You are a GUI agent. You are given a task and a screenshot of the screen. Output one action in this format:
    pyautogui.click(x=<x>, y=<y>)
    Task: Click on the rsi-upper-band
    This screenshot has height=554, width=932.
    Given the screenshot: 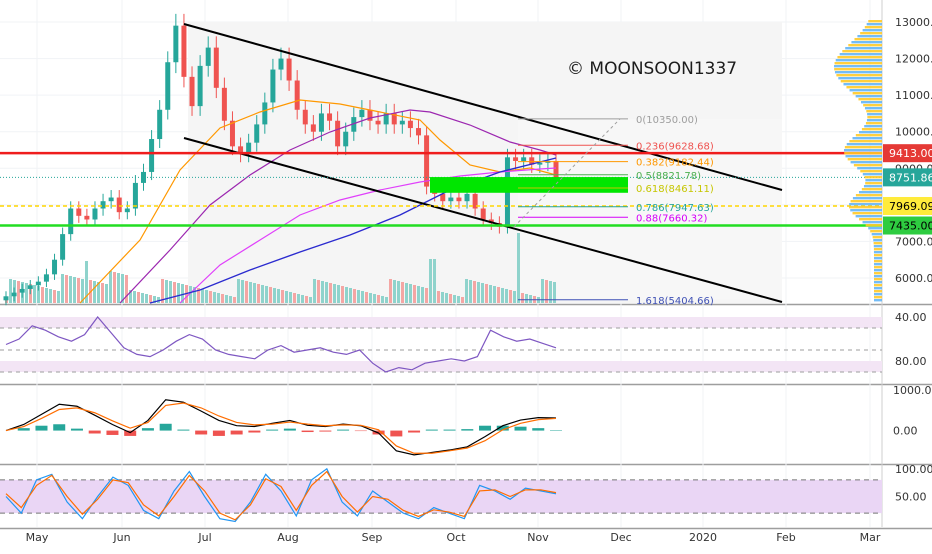 What is the action you would take?
    pyautogui.click(x=441, y=322)
    